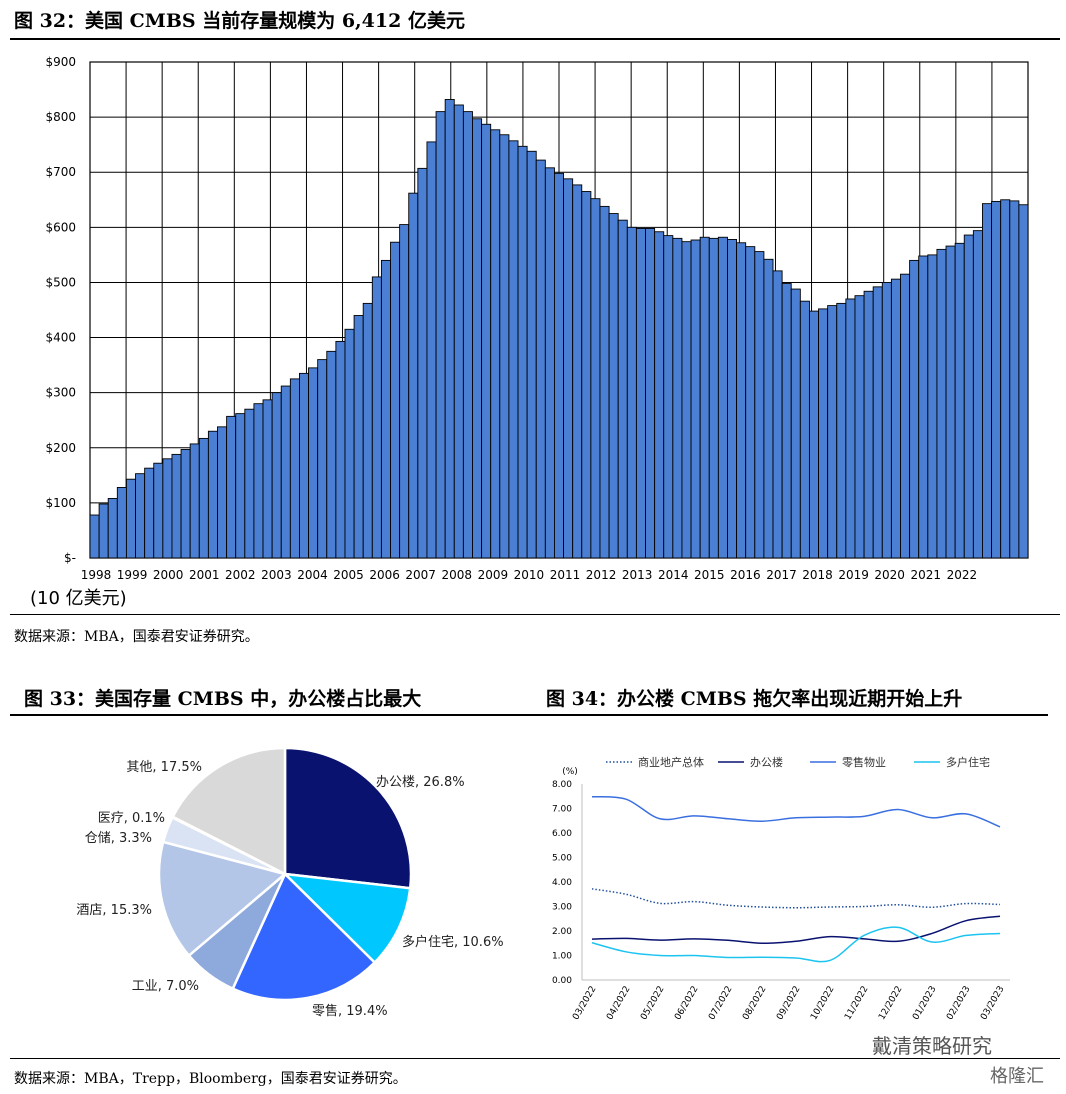 This screenshot has height=1094, width=1066. Describe the element at coordinates (168, 575) in the screenshot. I see `x-tick-label: 2000` at that location.